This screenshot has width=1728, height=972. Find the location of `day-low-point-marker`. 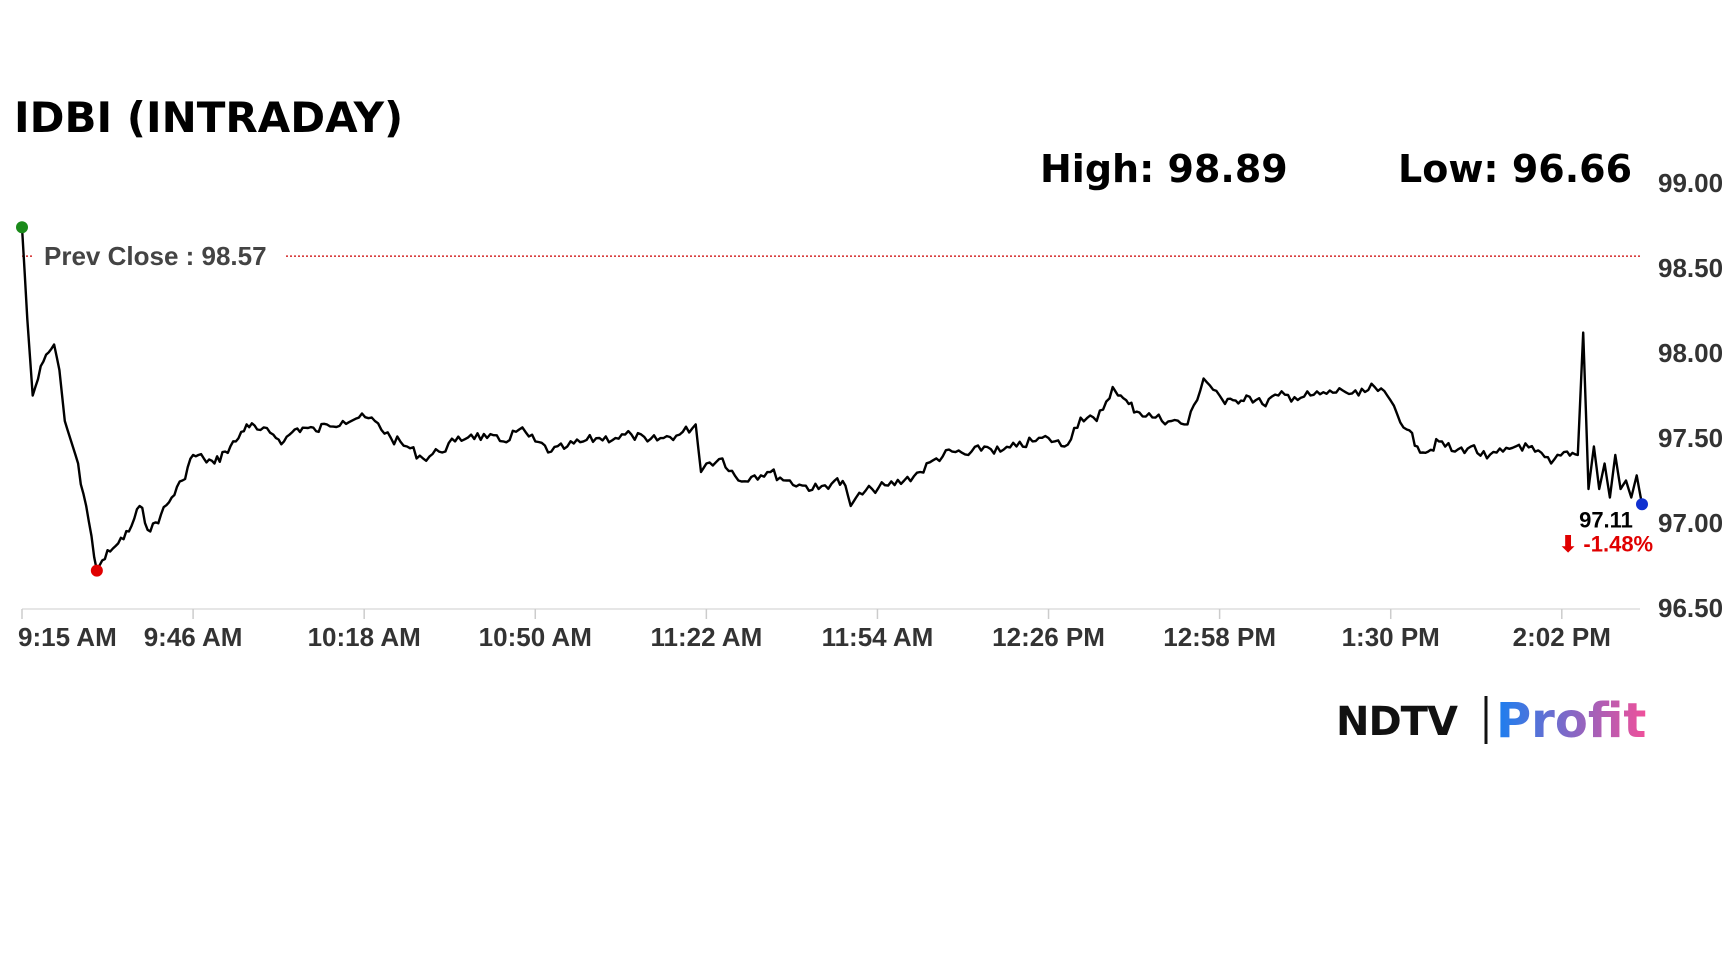

day-low-point-marker is located at coordinates (96, 570).